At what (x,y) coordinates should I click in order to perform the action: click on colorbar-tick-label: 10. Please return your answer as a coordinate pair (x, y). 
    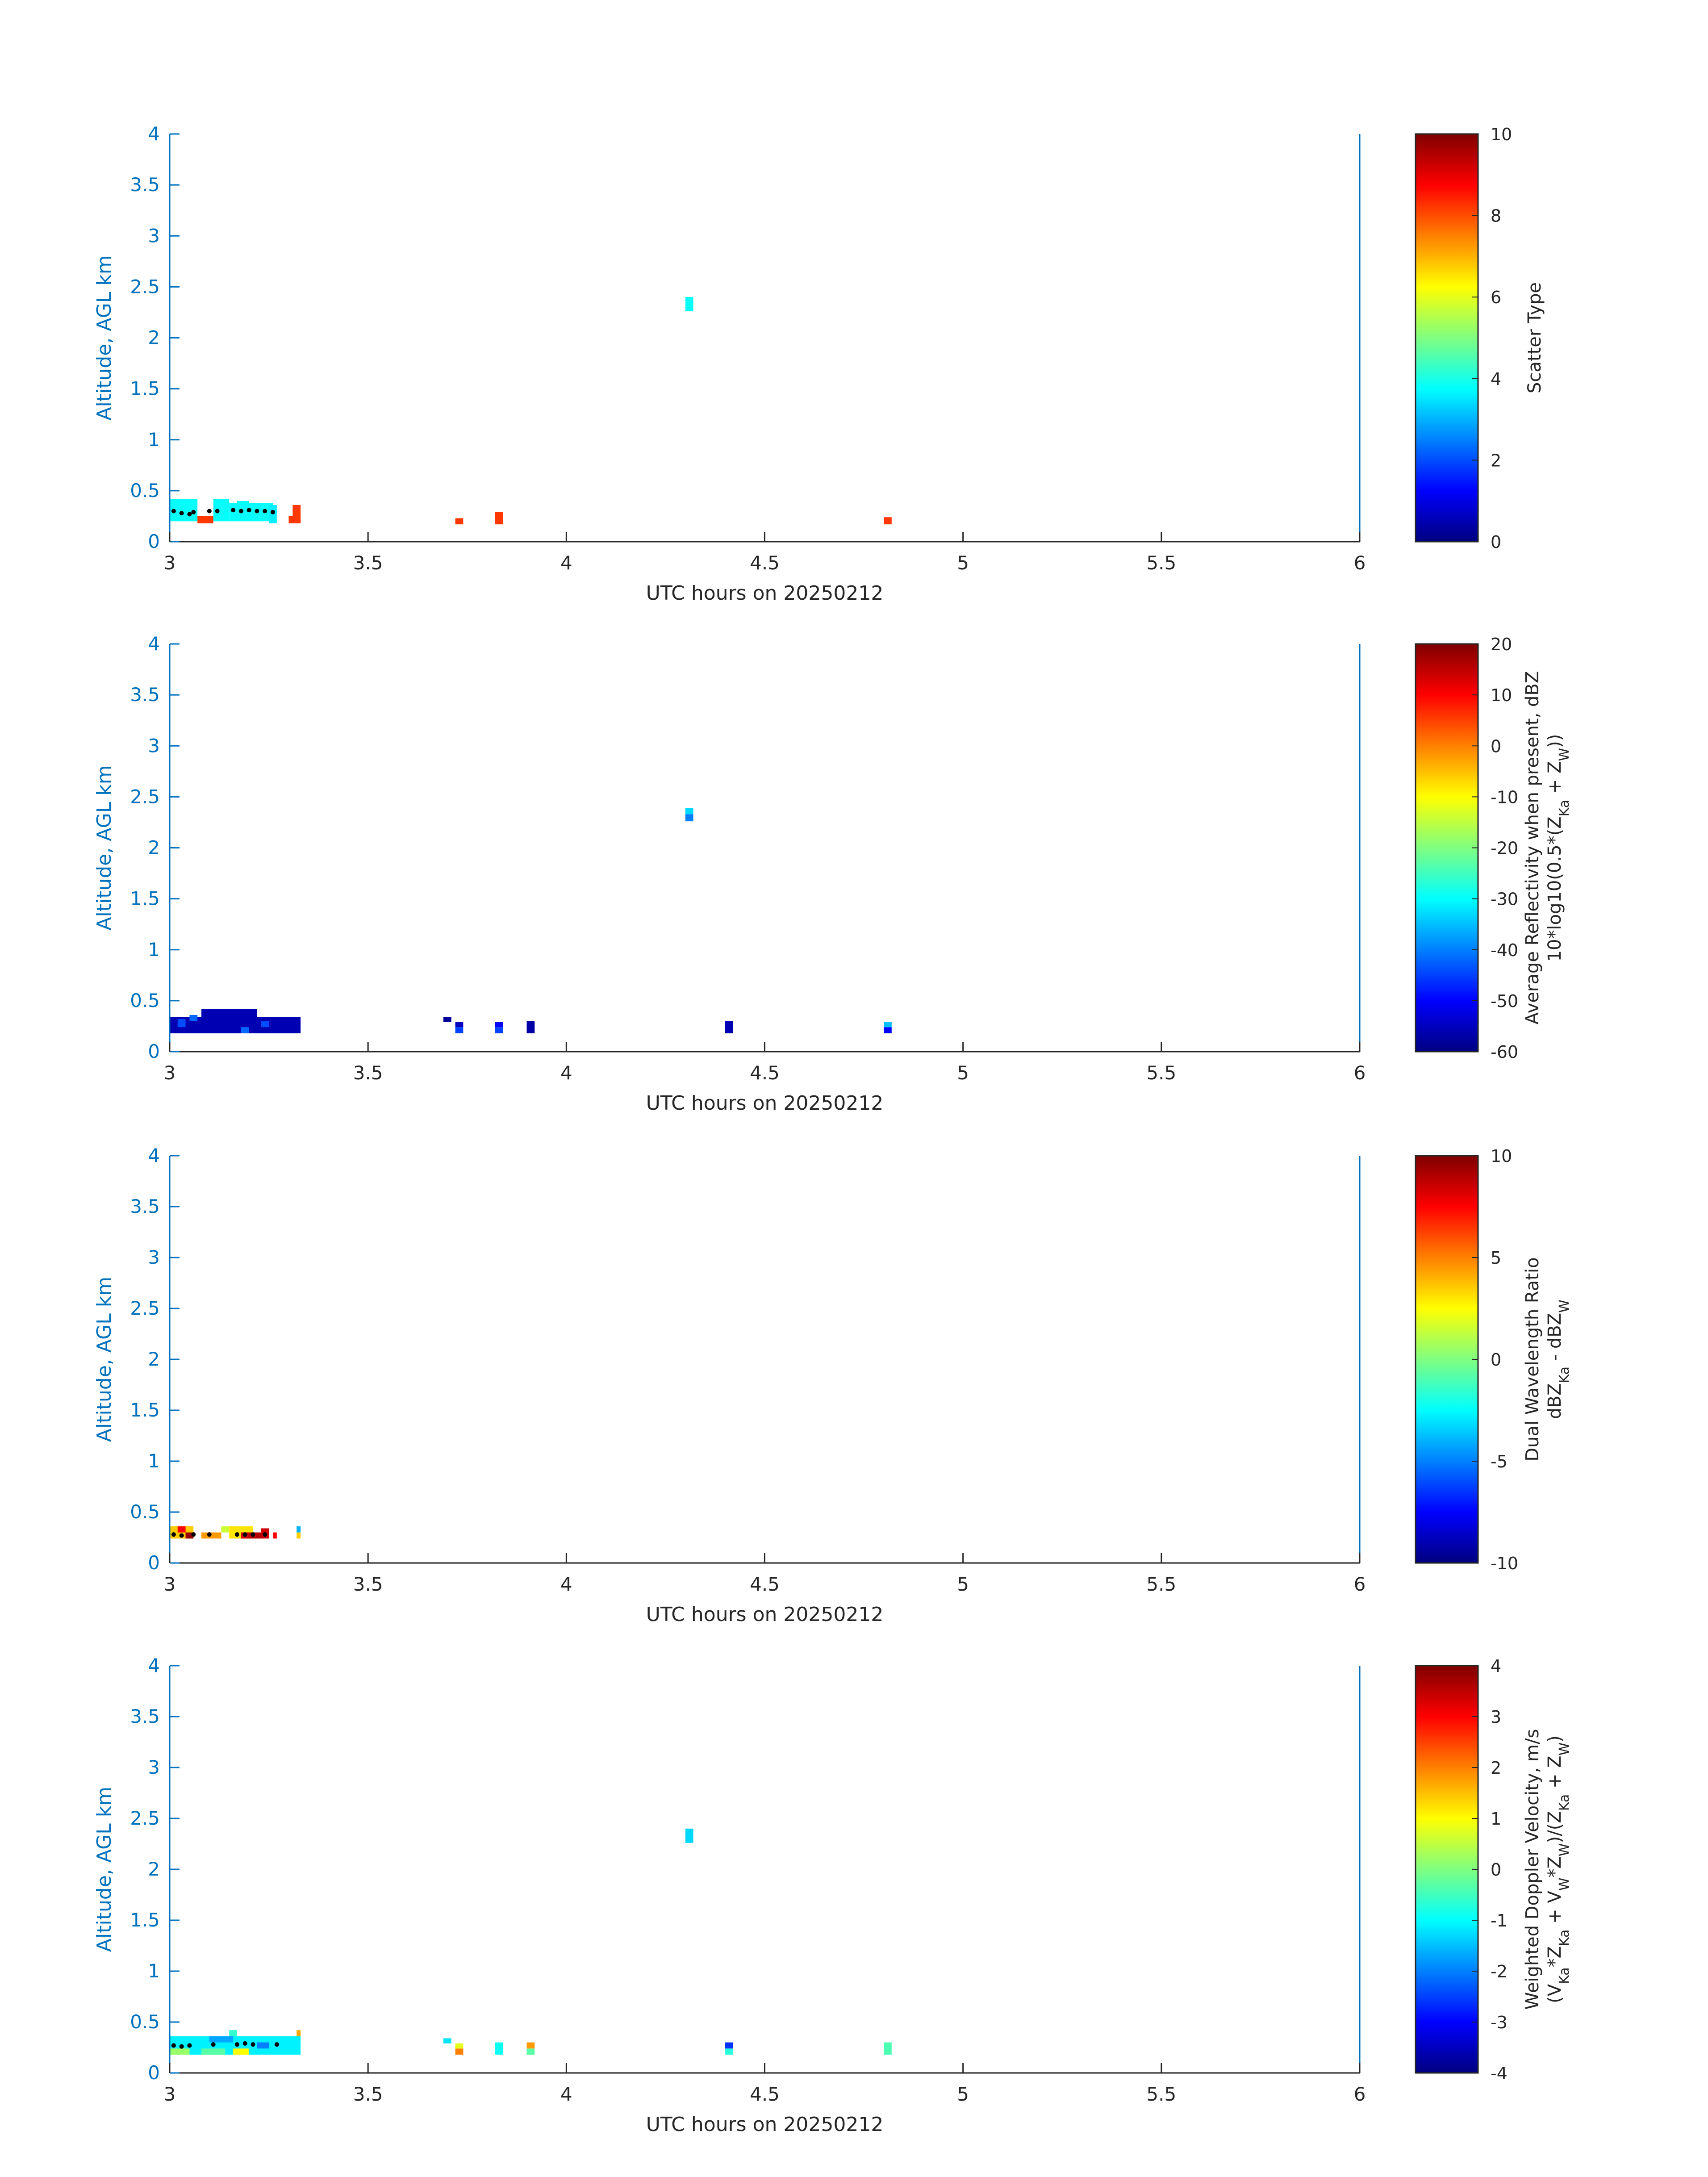
    Looking at the image, I should click on (1501, 1156).